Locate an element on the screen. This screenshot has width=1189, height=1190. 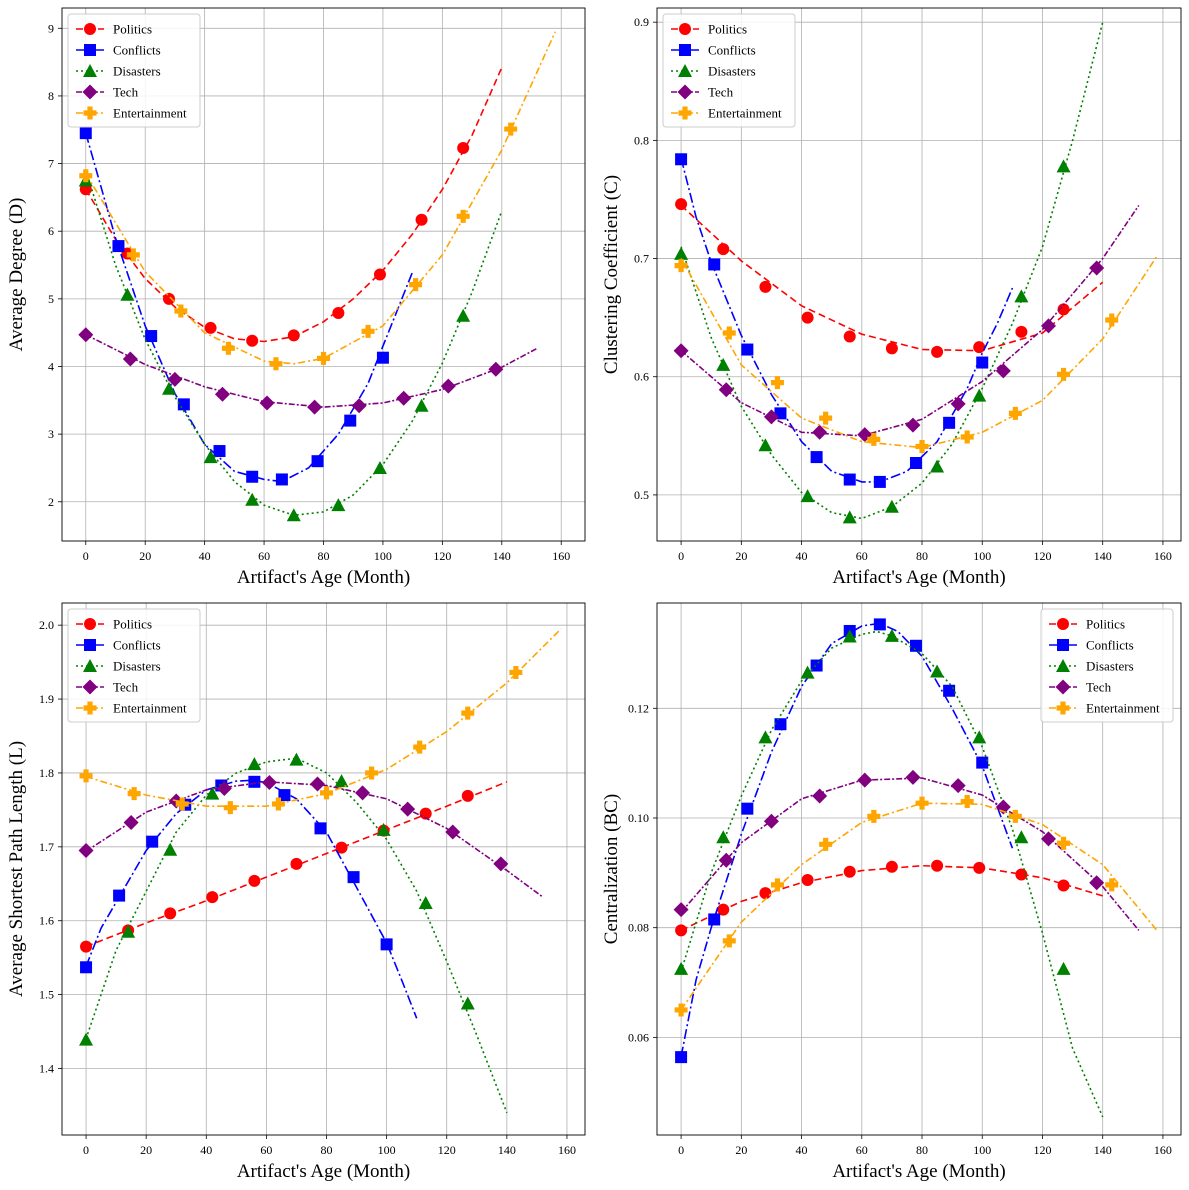
x-tick-label: 140 is located at coordinates (502, 556).